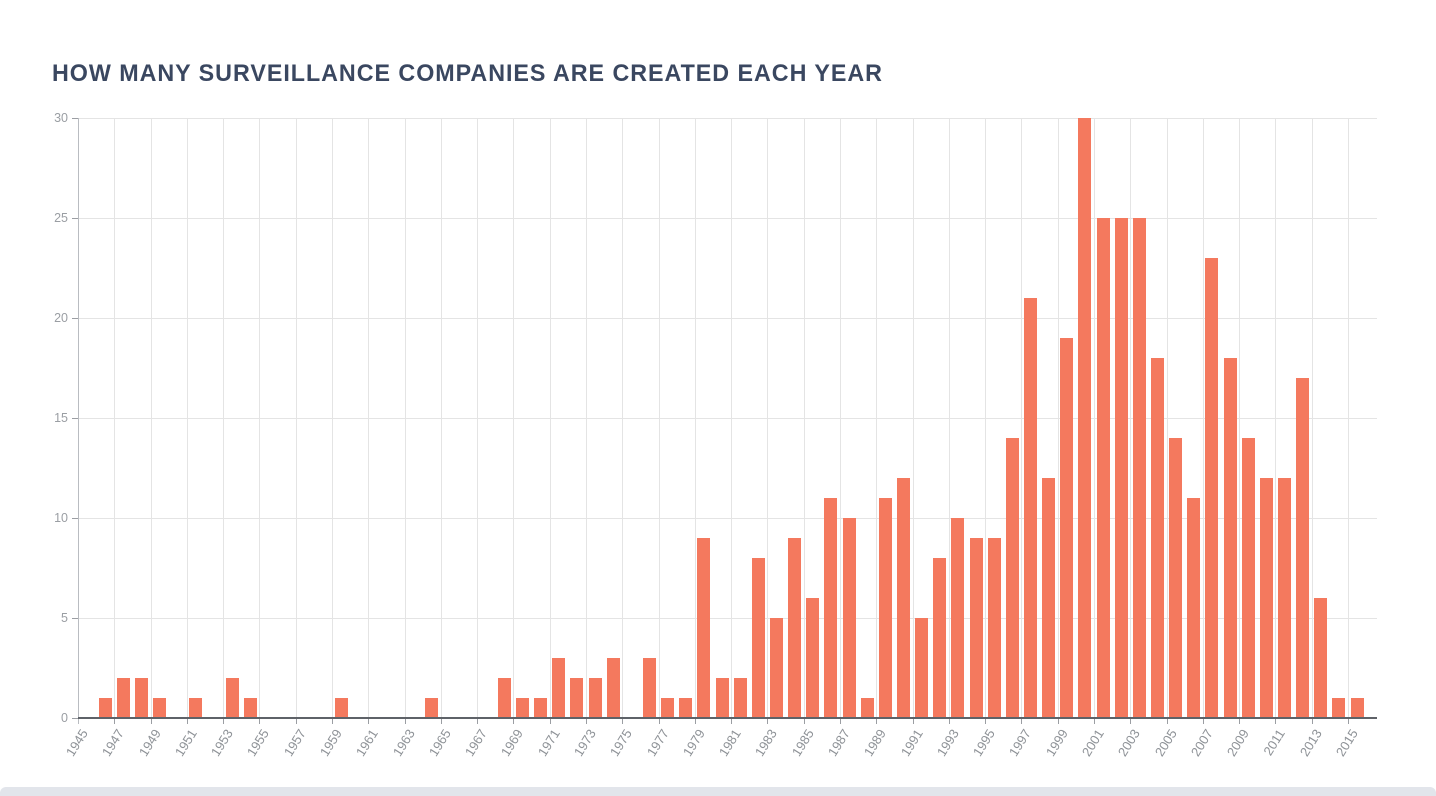 Image resolution: width=1436 pixels, height=796 pixels. Describe the element at coordinates (250, 708) in the screenshot. I see `bar-1954` at that location.